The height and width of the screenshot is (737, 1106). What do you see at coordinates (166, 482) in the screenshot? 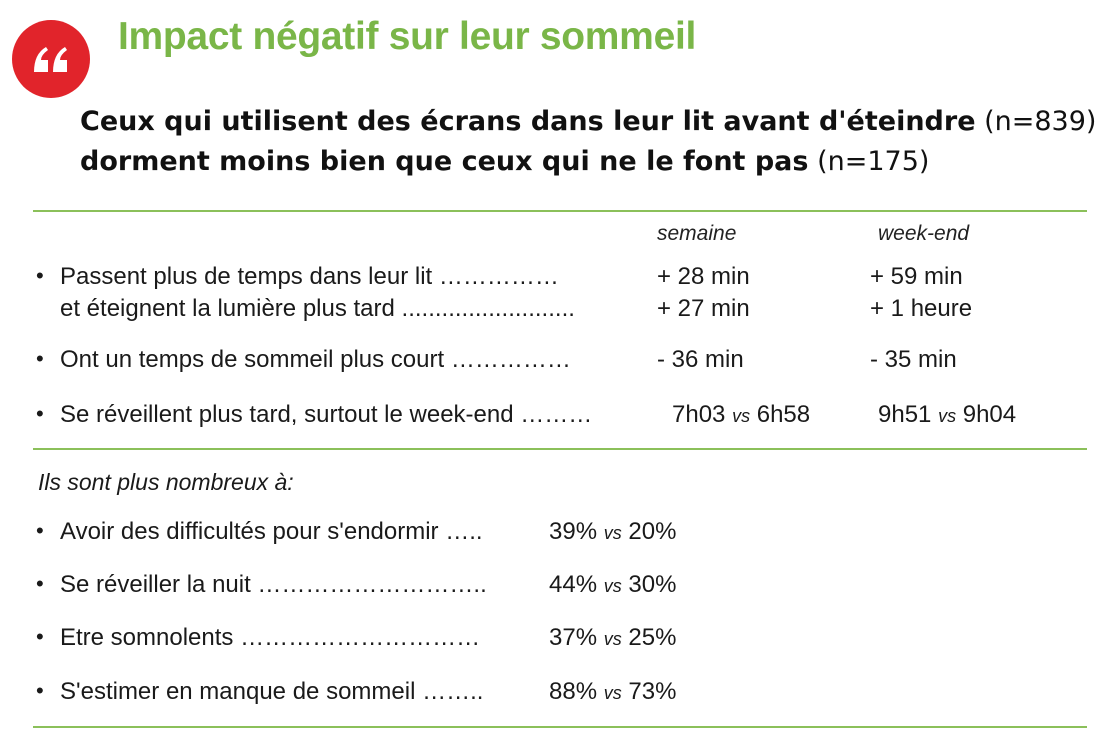
I see `section-heading: Ils sont plus nombreux à:` at bounding box center [166, 482].